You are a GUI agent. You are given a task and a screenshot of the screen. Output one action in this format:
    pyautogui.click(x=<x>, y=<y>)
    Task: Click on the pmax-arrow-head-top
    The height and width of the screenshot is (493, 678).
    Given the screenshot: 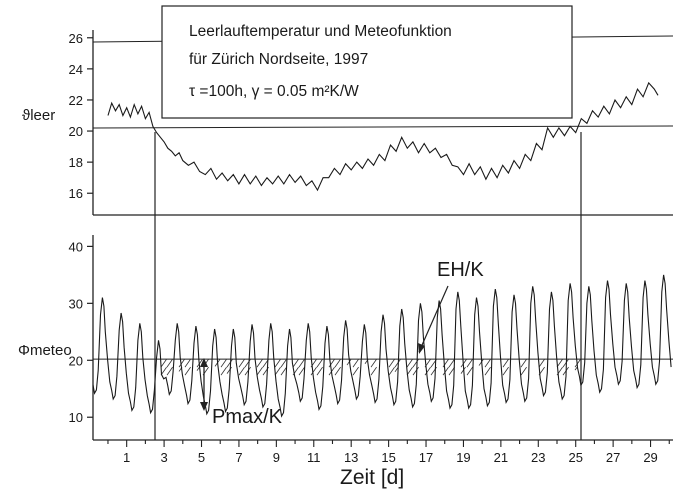 What is the action you would take?
    pyautogui.click(x=204, y=362)
    